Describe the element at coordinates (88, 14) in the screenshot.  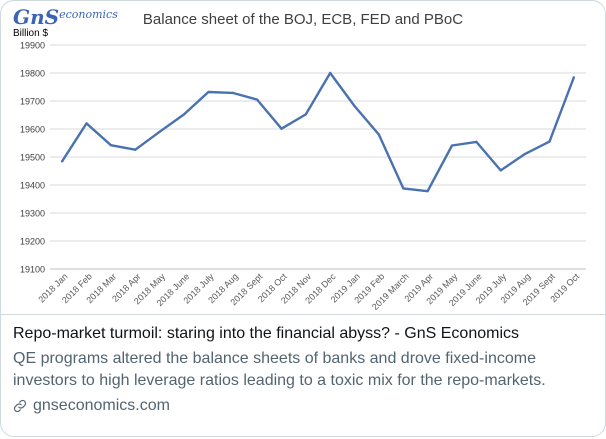
I see `logo-subtext: economics` at that location.